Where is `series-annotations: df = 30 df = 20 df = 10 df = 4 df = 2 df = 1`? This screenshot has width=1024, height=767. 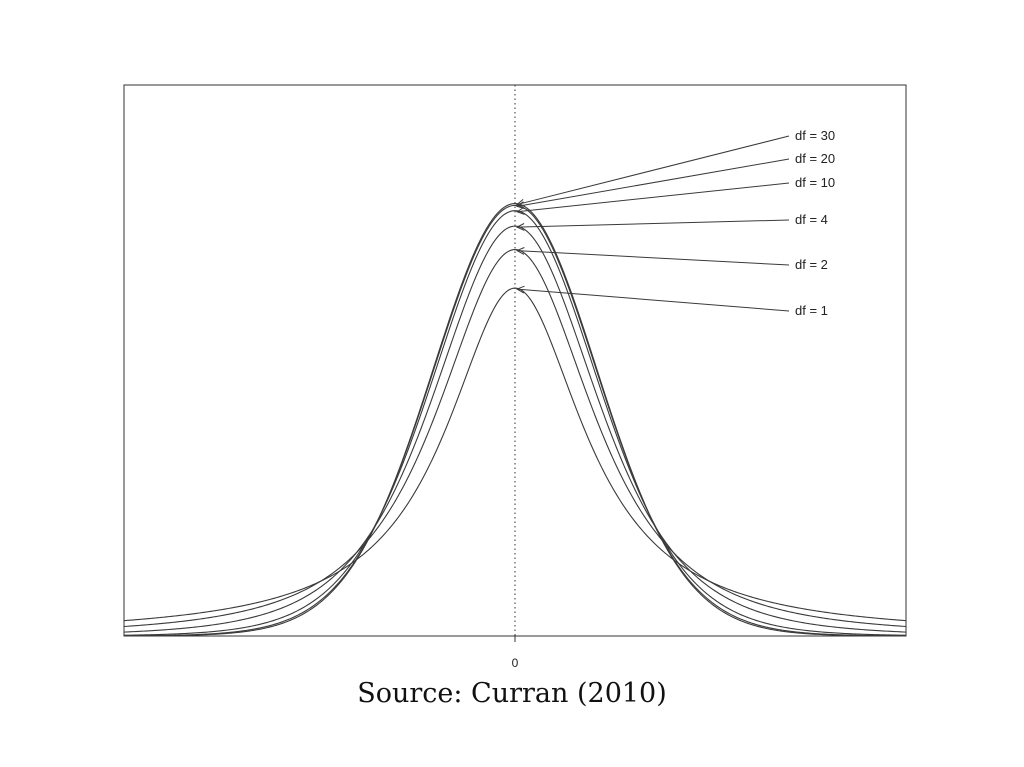
series-annotations: df = 30 df = 20 df = 10 df = 4 df = 2 df = 1 is located at coordinates (675, 223).